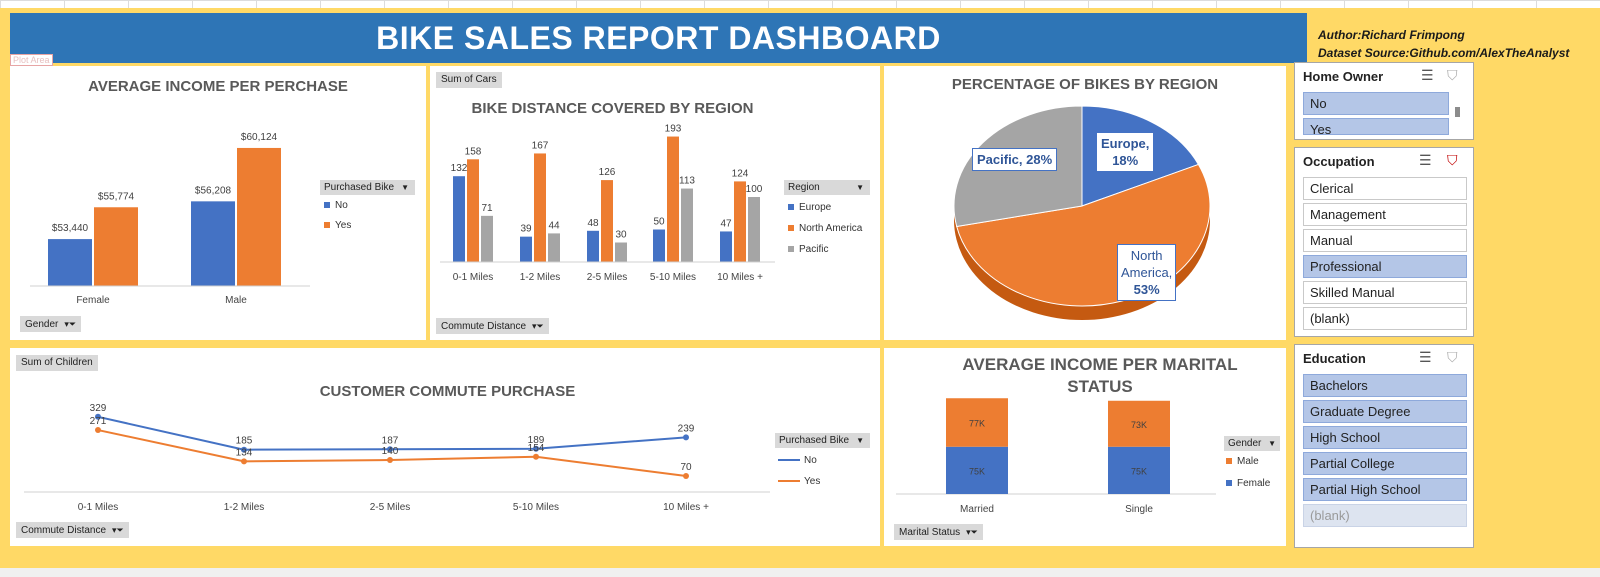 The width and height of the screenshot is (1600, 577). What do you see at coordinates (800, 572) in the screenshot?
I see `sheet-tab-bar` at bounding box center [800, 572].